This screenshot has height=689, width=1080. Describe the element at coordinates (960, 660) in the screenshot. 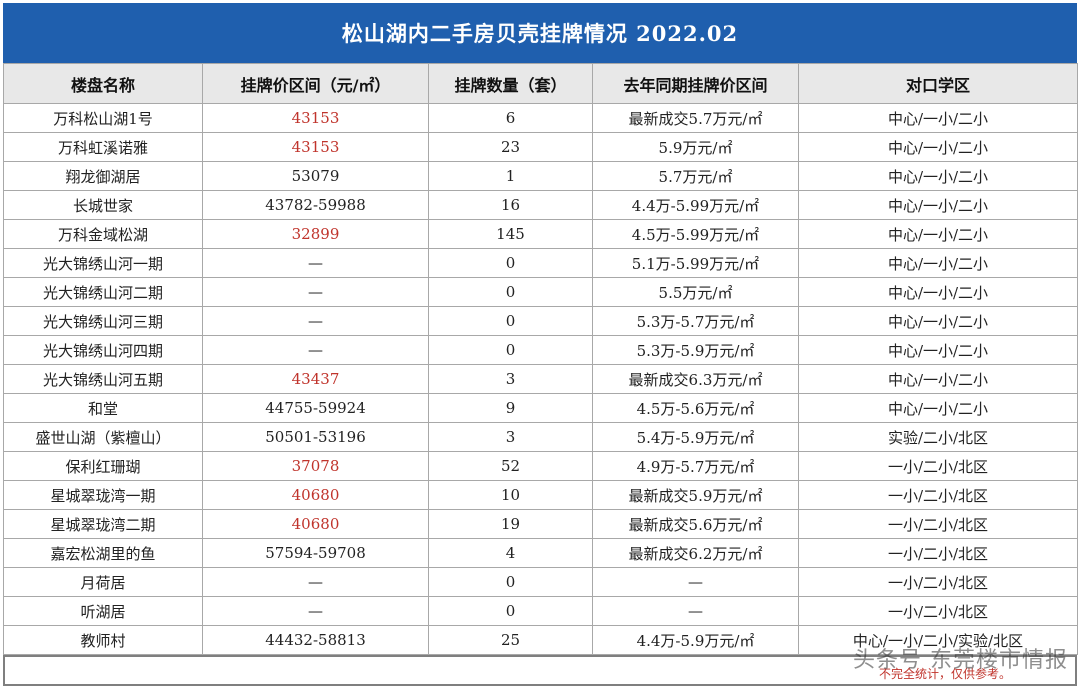

I see `watermark: 头条号 东莞楼市情报` at that location.